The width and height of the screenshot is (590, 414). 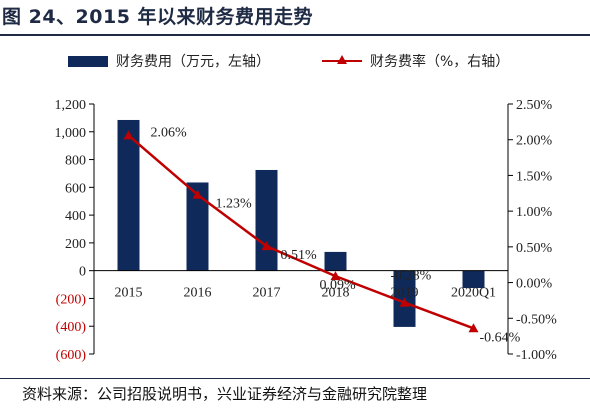 I want to click on category-label: 2018, so click(x=336, y=293).